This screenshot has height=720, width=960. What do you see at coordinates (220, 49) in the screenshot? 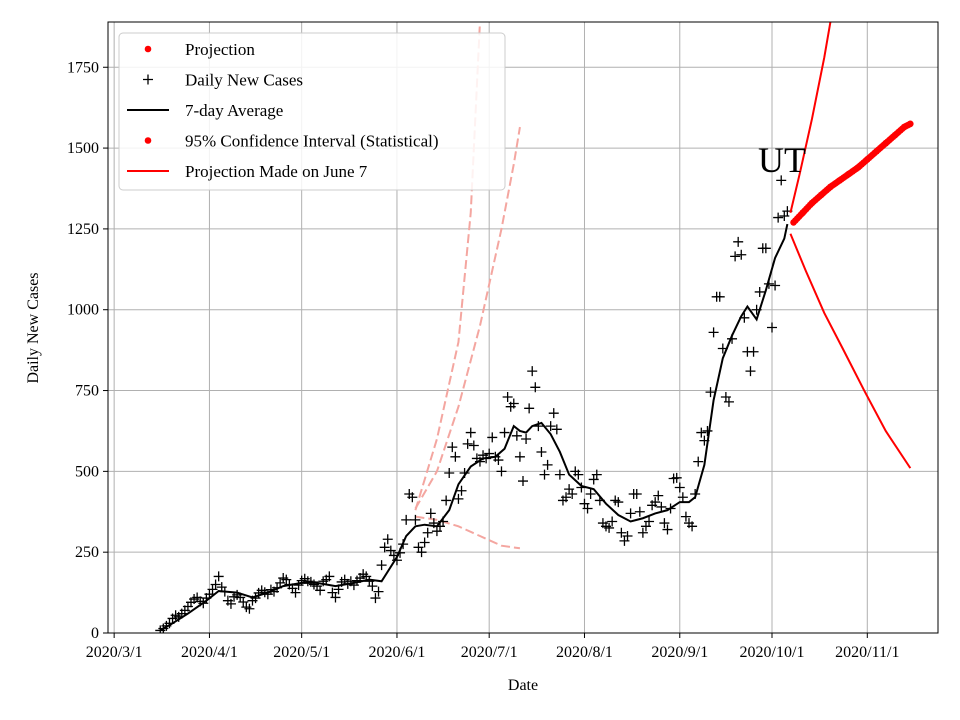
I see `legend-label: Projection` at bounding box center [220, 49].